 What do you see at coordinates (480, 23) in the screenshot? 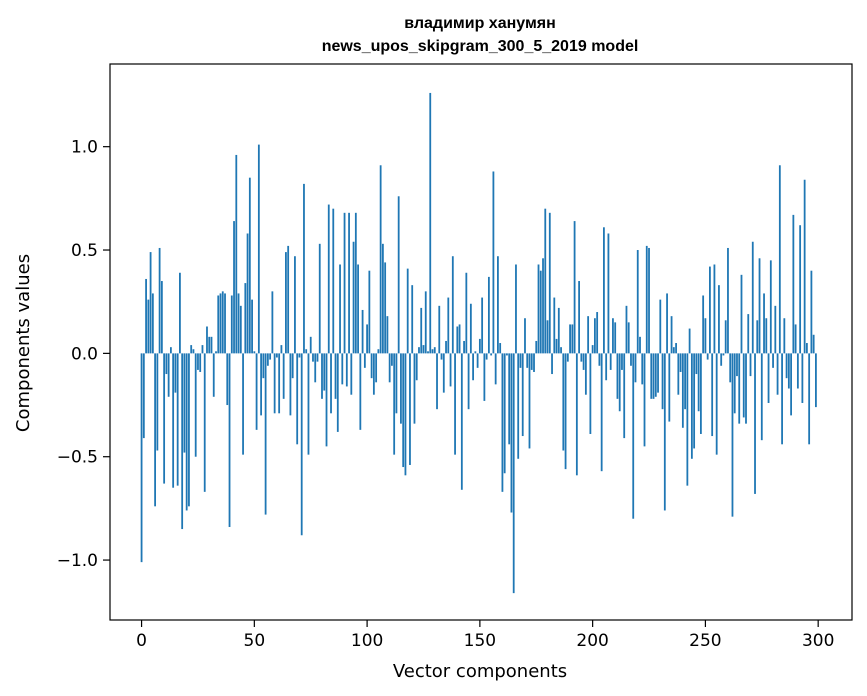
I see `chart-title: владимир ханумян` at bounding box center [480, 23].